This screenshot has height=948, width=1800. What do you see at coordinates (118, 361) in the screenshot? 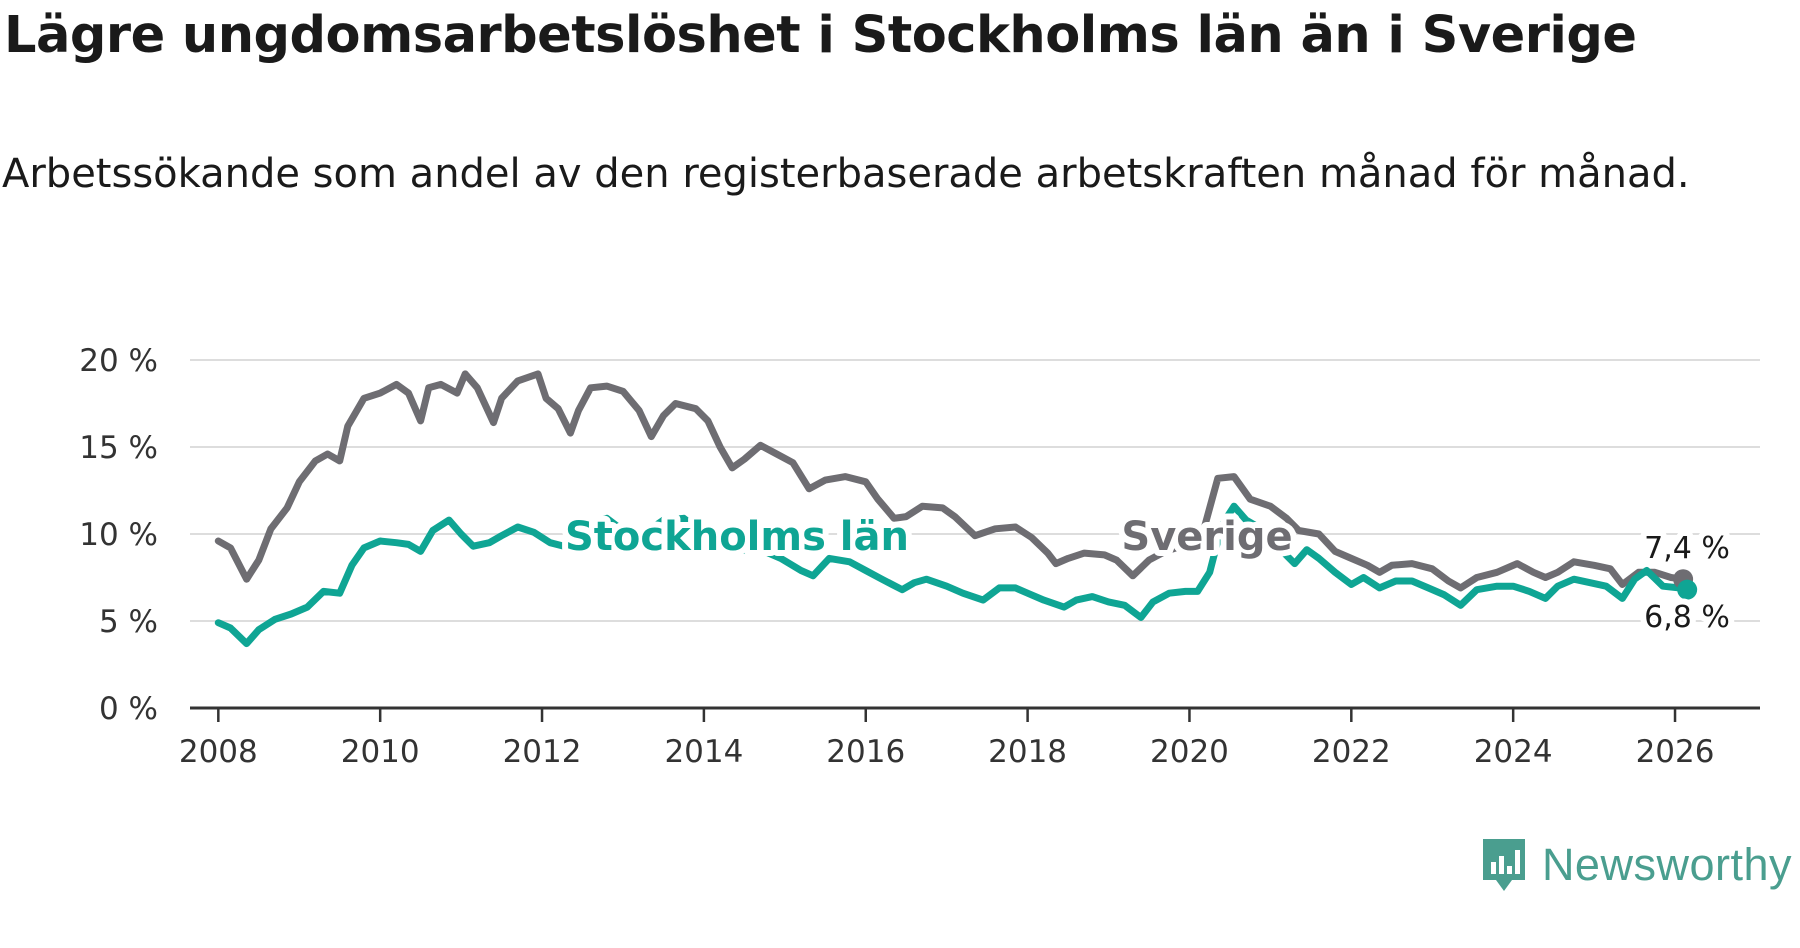
I see `y-tick-label: 20 %` at bounding box center [118, 361].